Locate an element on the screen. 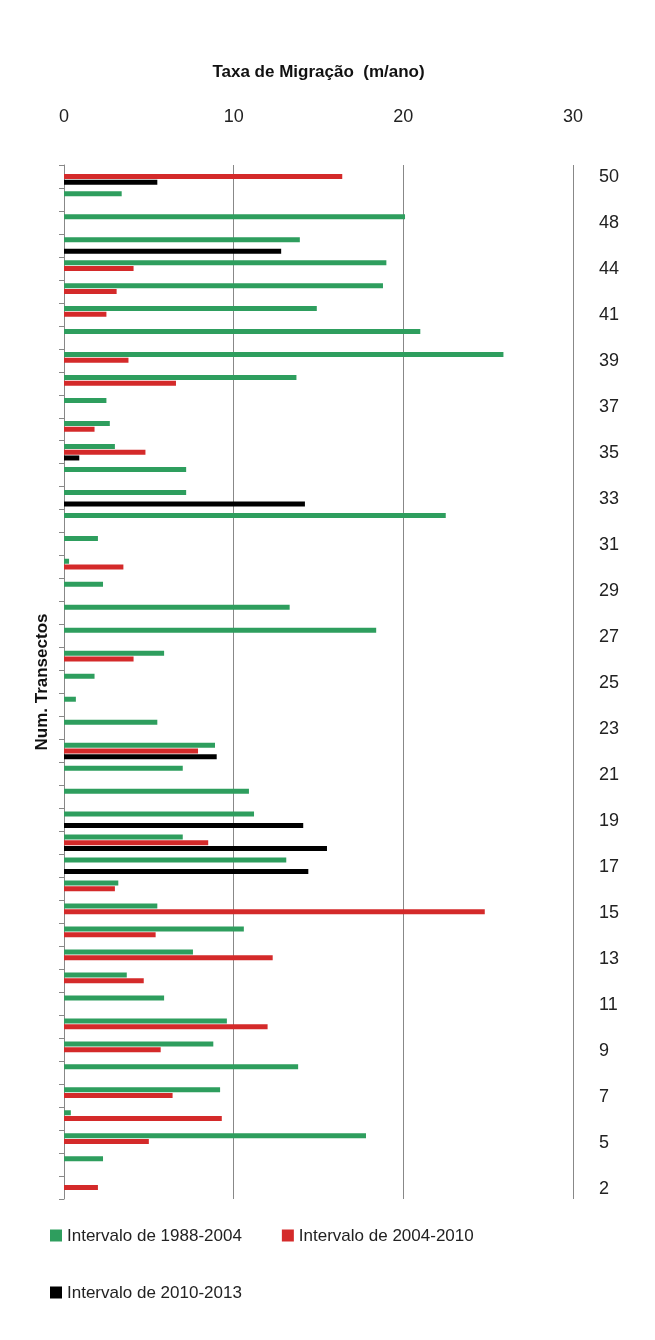 This screenshot has height=1340, width=655. y-axis-title: Num. Transectos is located at coordinates (41, 682).